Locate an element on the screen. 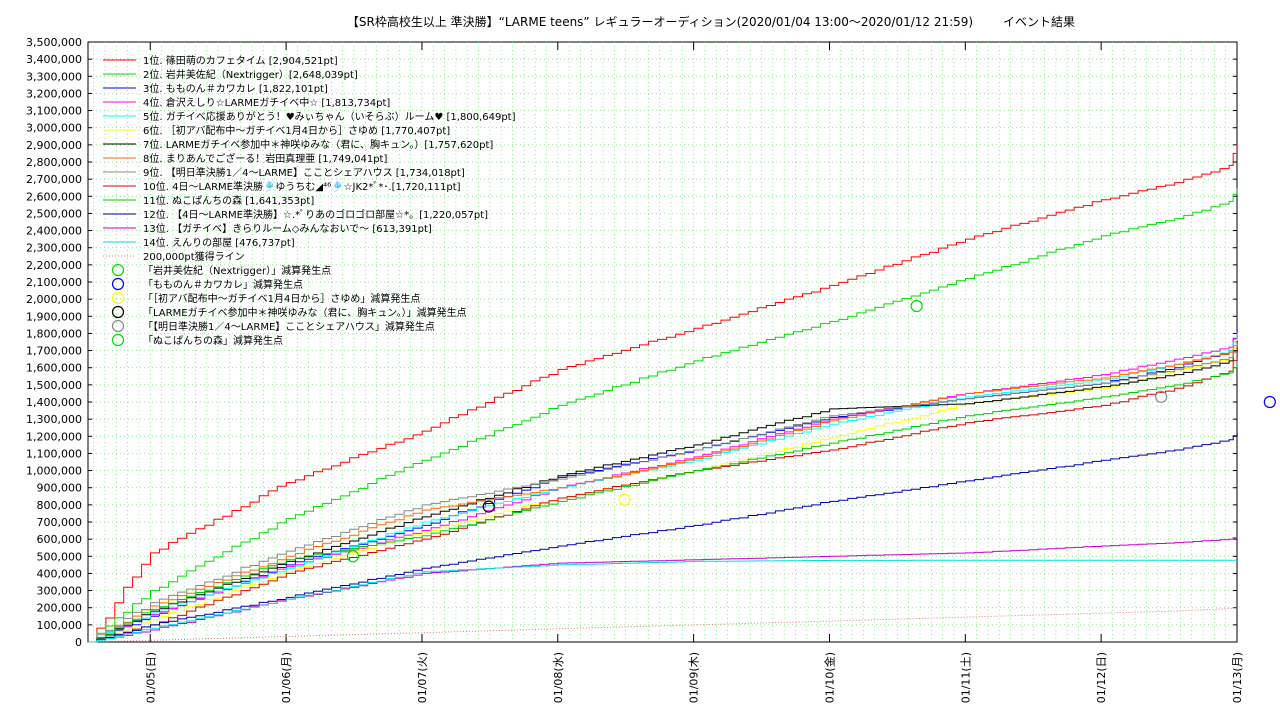  y-tick-label: 1,400,000 is located at coordinates (54, 402).